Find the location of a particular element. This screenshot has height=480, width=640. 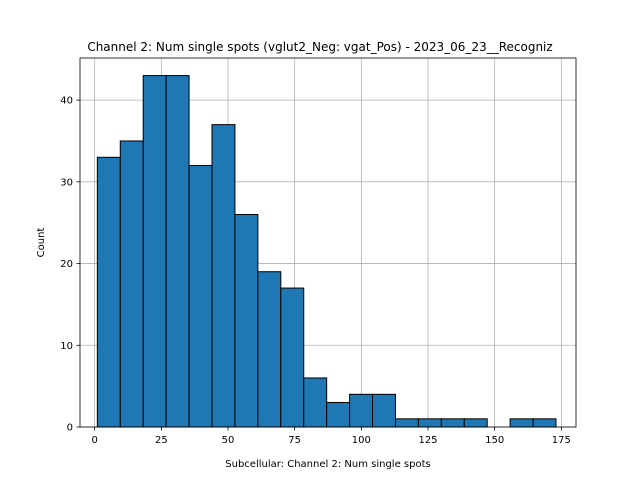

x-tick-label: 0 is located at coordinates (94, 440).